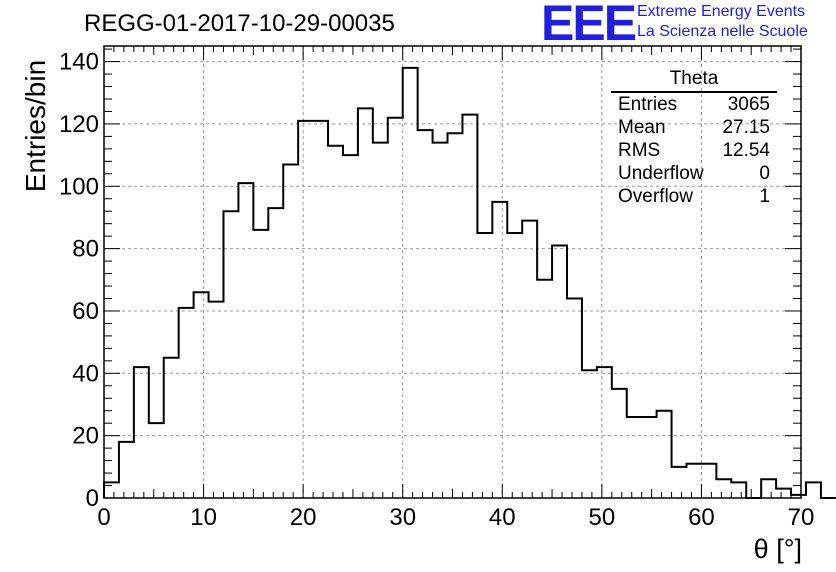 This screenshot has width=836, height=572. Describe the element at coordinates (239, 23) in the screenshot. I see `chart-title: REGG-01-2017-10-29-00035` at that location.